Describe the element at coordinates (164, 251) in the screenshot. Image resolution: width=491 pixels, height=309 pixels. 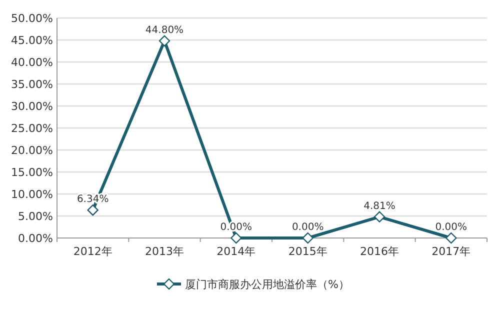
I see `x-tick-label: 2013年` at that location.